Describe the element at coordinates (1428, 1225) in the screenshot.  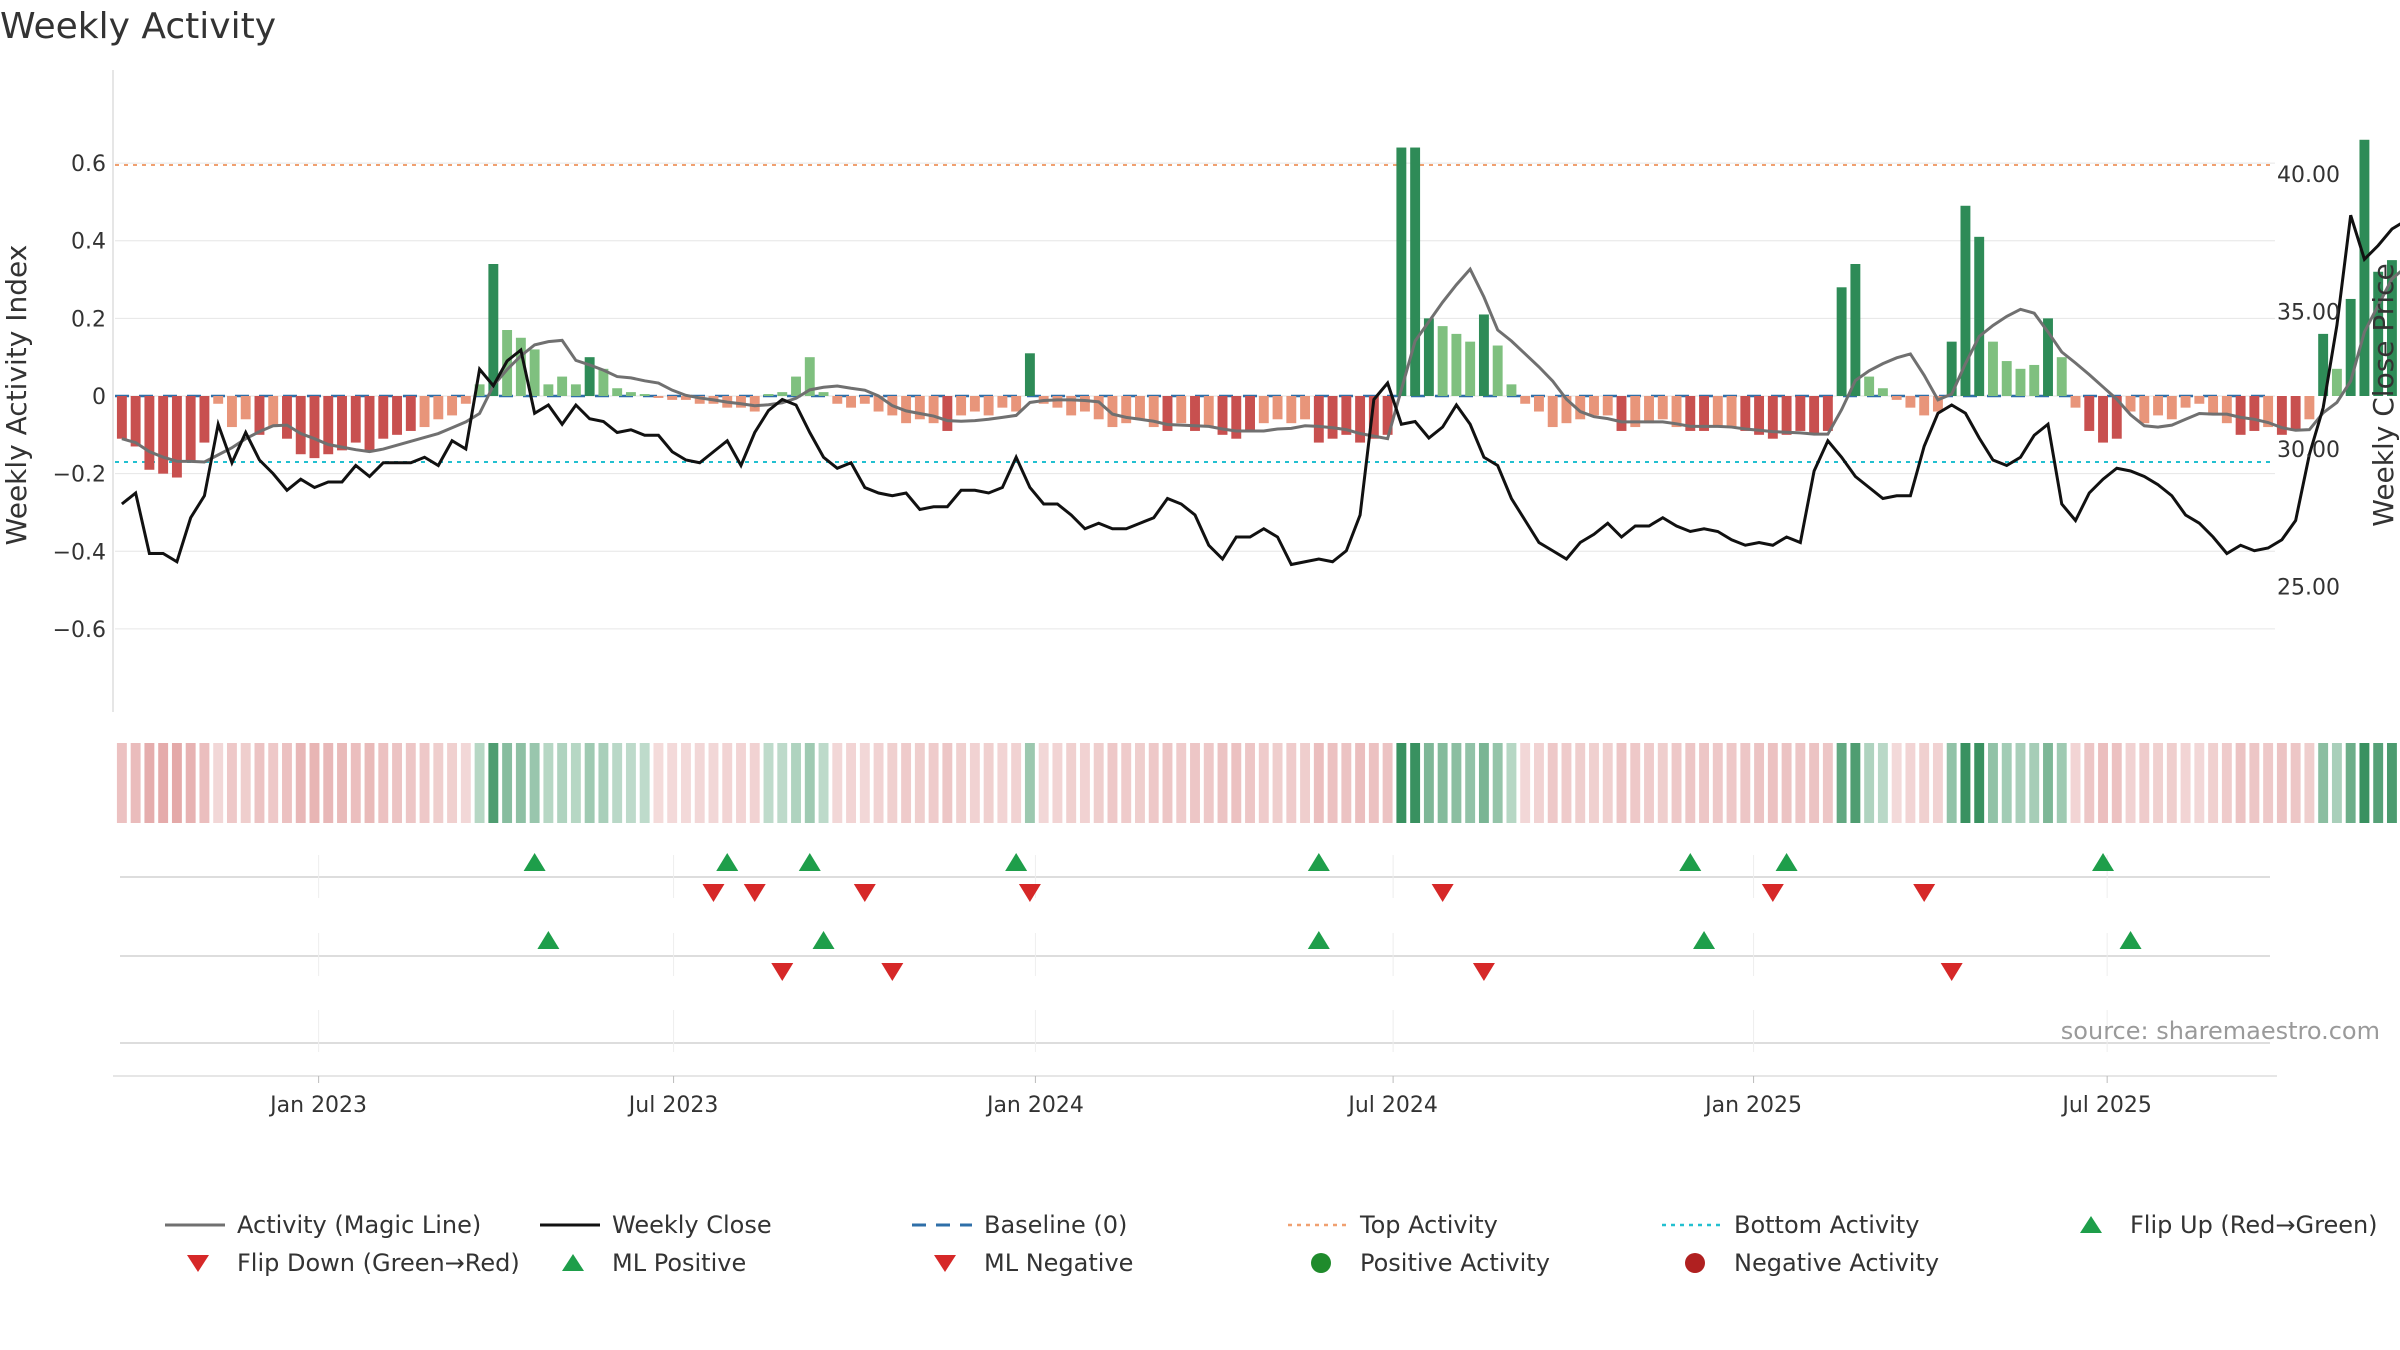
I see `legend-label: Top Activity` at that location.